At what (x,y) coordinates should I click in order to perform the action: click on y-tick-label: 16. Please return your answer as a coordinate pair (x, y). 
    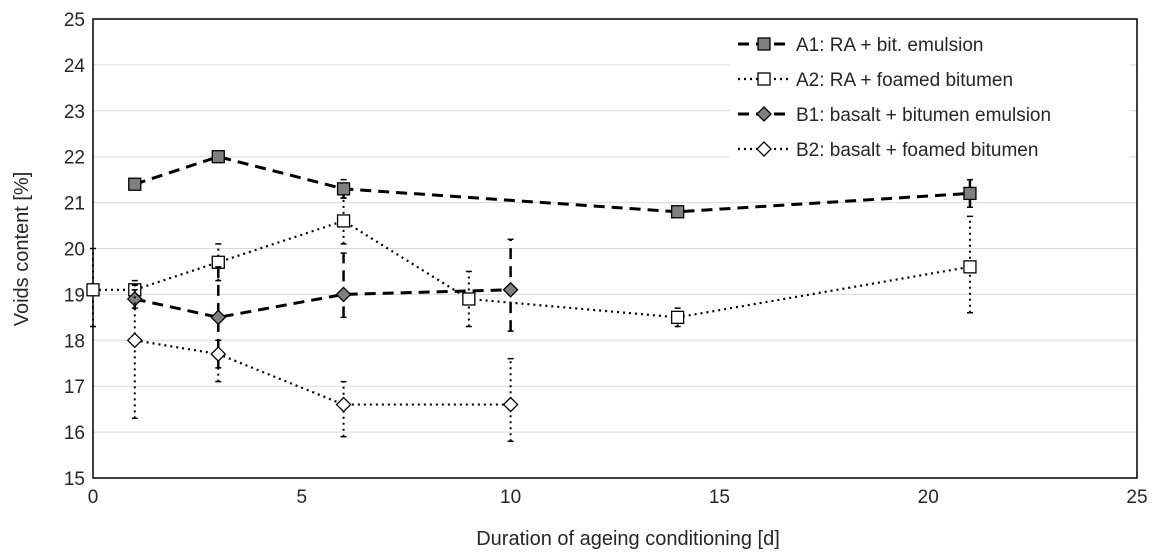
    Looking at the image, I should click on (74, 433).